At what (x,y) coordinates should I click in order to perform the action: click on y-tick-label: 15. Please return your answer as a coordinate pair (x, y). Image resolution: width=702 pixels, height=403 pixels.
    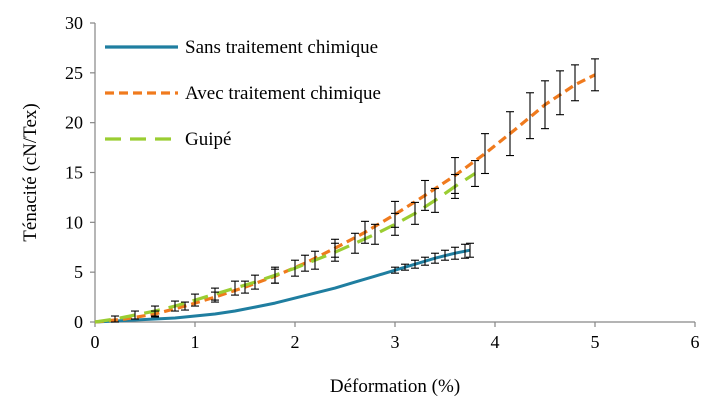
    Looking at the image, I should click on (74, 173).